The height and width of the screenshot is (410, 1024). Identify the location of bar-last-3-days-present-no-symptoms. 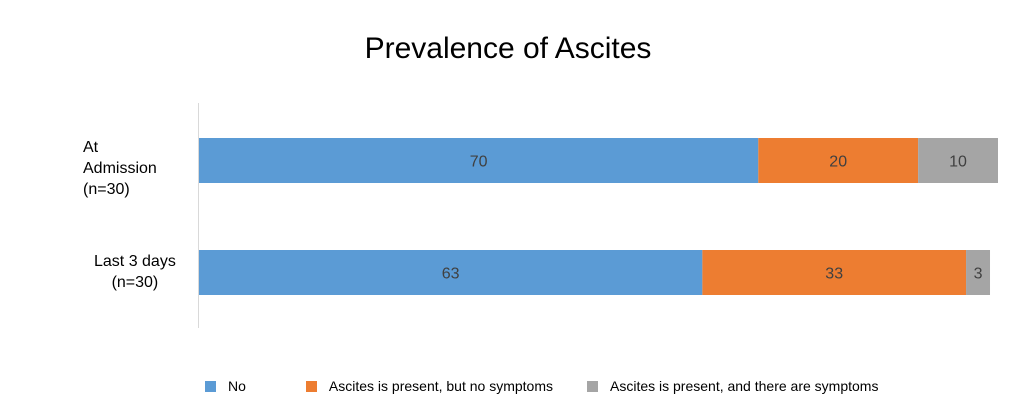
(834, 272).